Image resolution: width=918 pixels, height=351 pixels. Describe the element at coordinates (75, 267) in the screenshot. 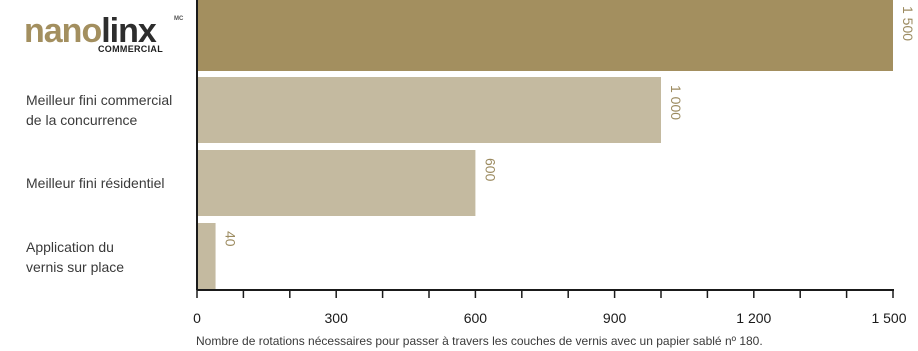

I see `category-label-line: vernis sur place` at that location.